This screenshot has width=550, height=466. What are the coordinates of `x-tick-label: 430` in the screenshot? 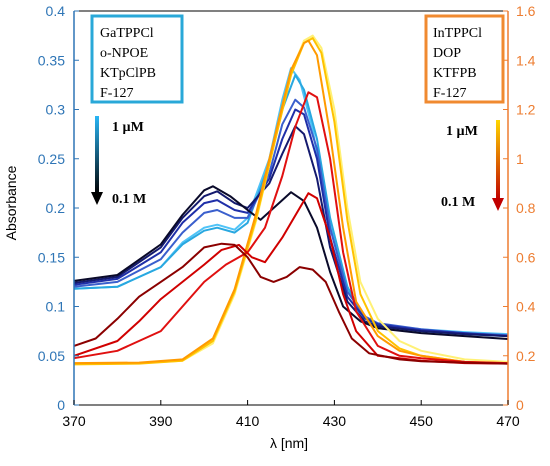 It's located at (335, 421).